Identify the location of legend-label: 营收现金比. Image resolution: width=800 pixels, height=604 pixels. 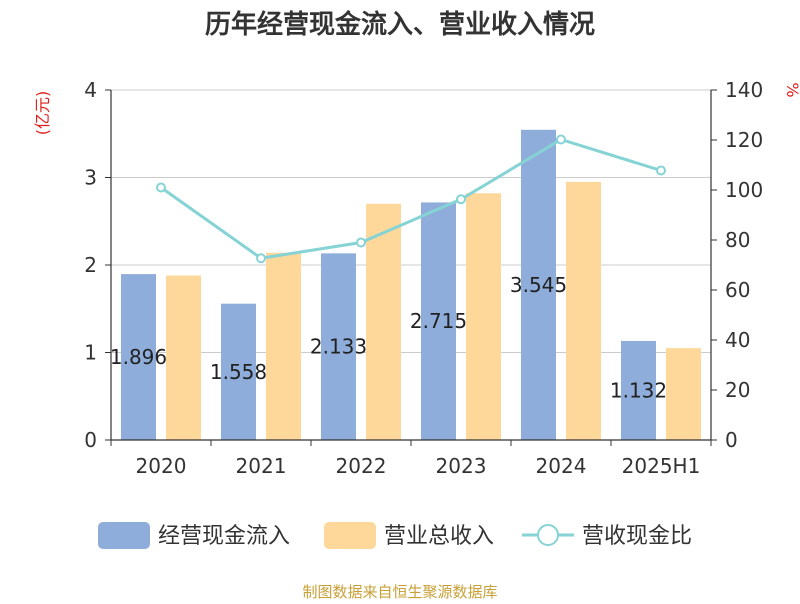
(637, 536).